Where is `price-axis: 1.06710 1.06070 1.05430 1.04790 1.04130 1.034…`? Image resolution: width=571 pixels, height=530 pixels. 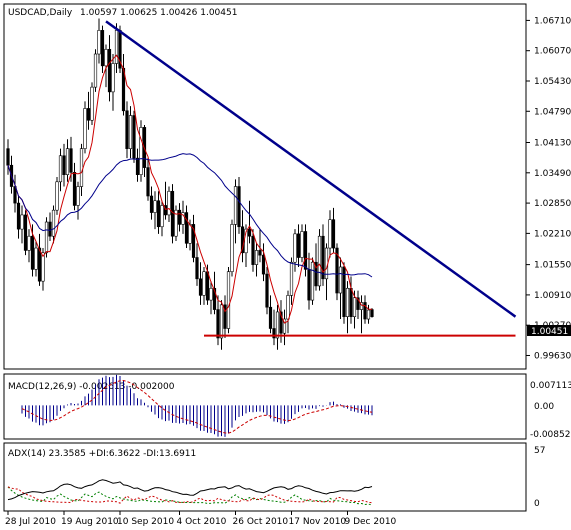 price-axis: 1.06710 1.06070 1.05430 1.04790 1.04130 1.034… is located at coordinates (548, 188).